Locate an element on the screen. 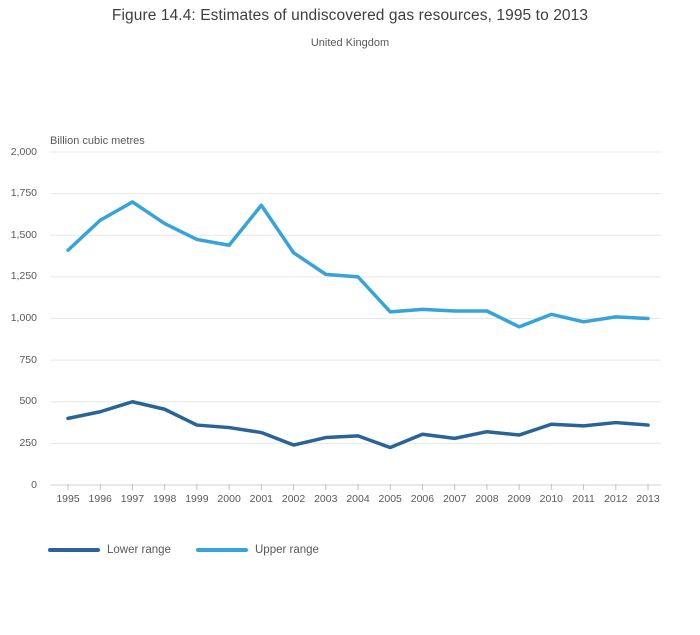  y-axis-unit-label: Billion cubic metres is located at coordinates (97, 141).